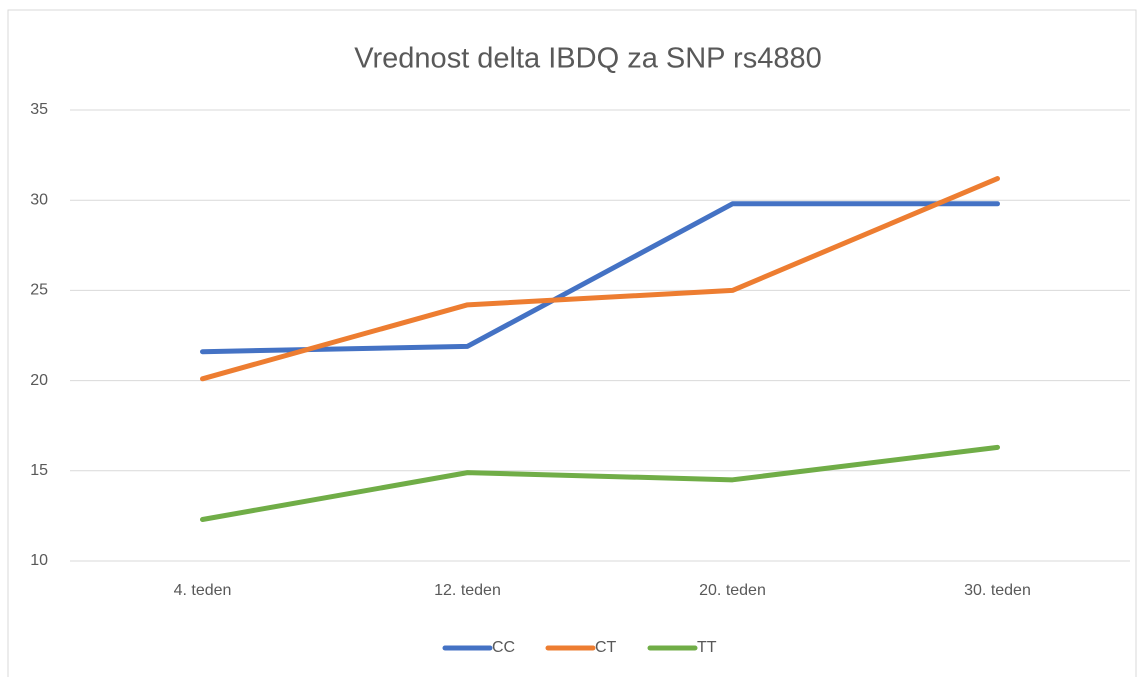  I want to click on x-tick-label: 4. teden, so click(203, 590).